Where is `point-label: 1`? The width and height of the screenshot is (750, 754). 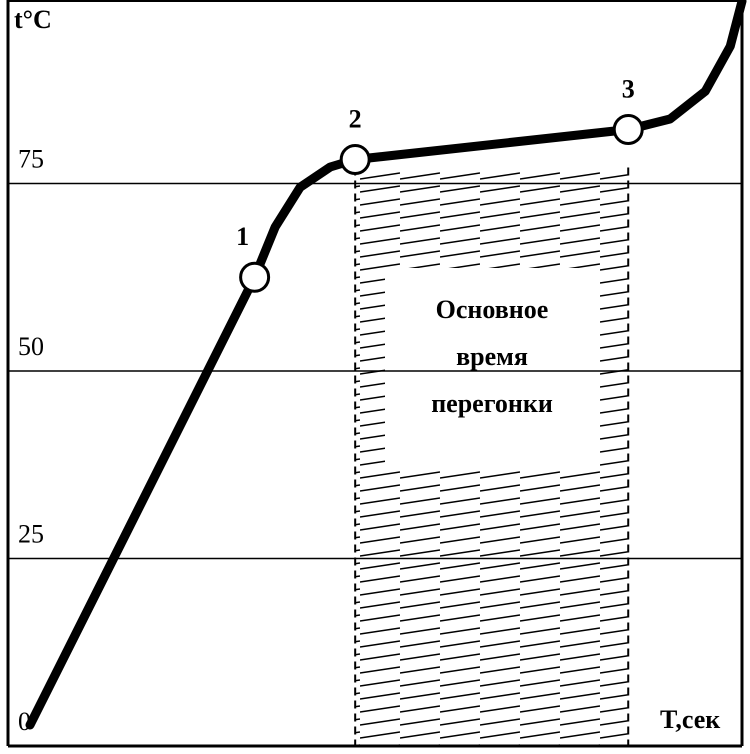 point-label: 1 is located at coordinates (242, 236).